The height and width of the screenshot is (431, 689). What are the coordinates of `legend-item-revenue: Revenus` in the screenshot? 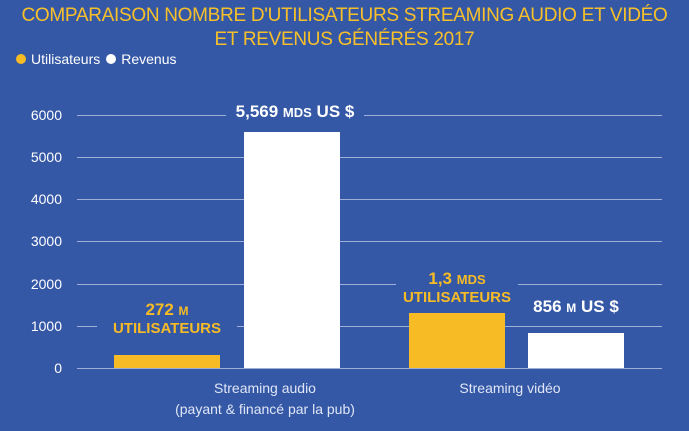 It's located at (141, 59).